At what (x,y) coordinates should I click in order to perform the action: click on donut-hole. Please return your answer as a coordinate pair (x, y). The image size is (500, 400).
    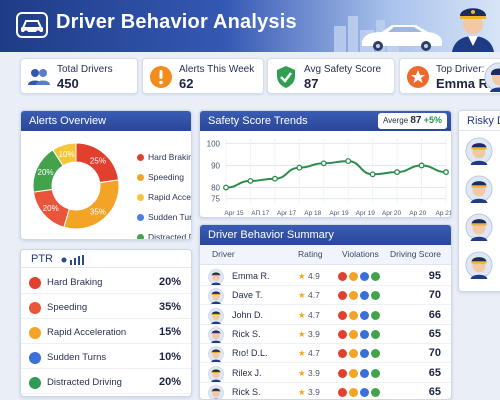
    Looking at the image, I should click on (76, 186).